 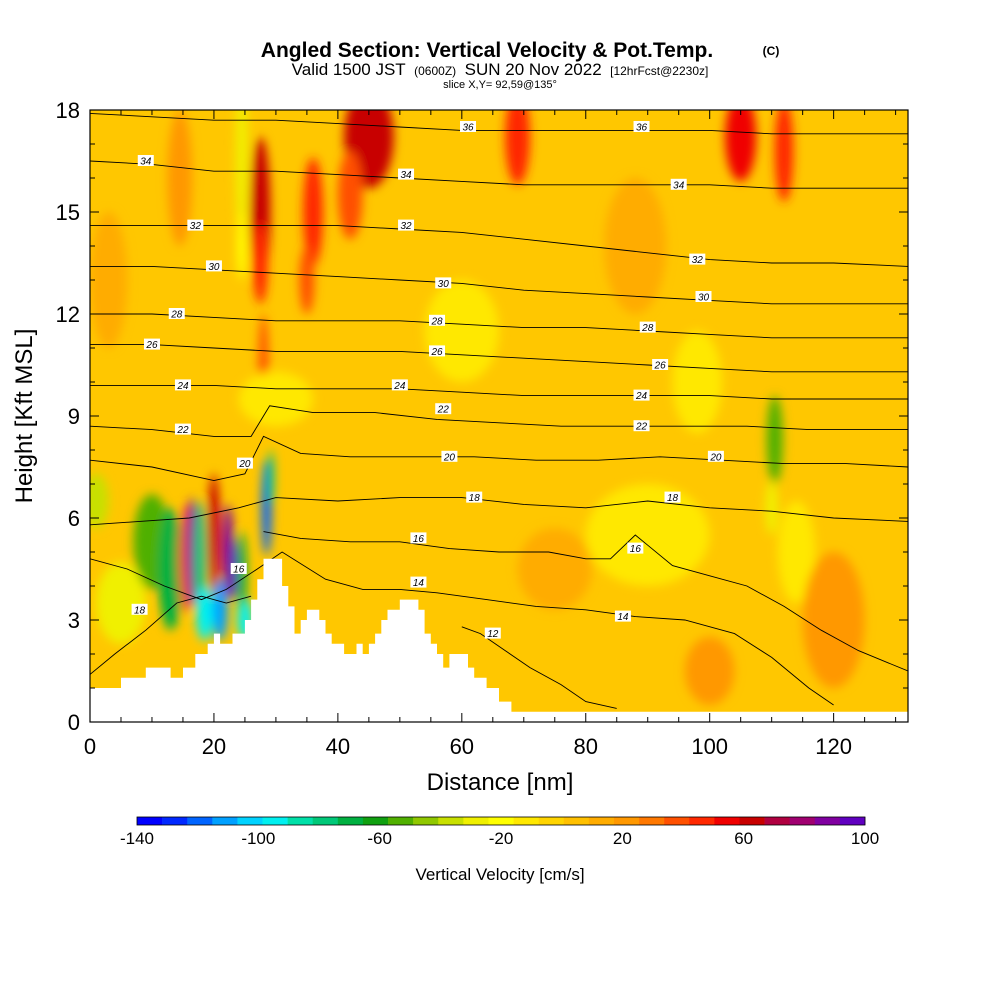 I want to click on y-tick-label: 6, so click(x=74, y=518).